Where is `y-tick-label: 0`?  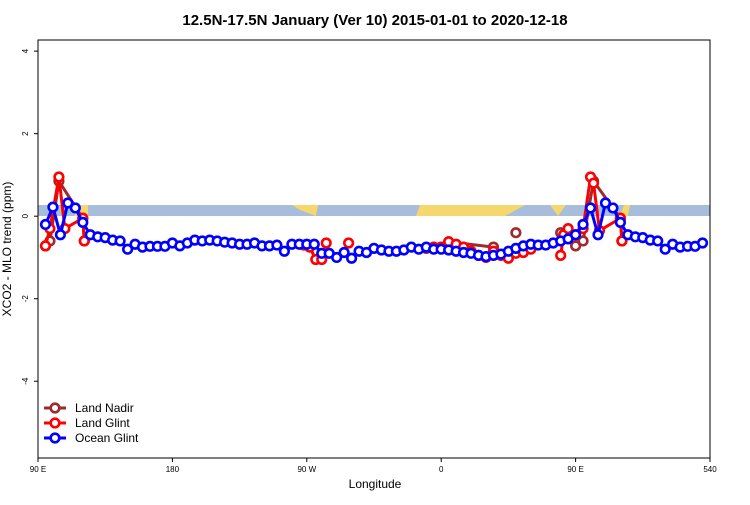 y-tick-label: 0 is located at coordinates (25, 215).